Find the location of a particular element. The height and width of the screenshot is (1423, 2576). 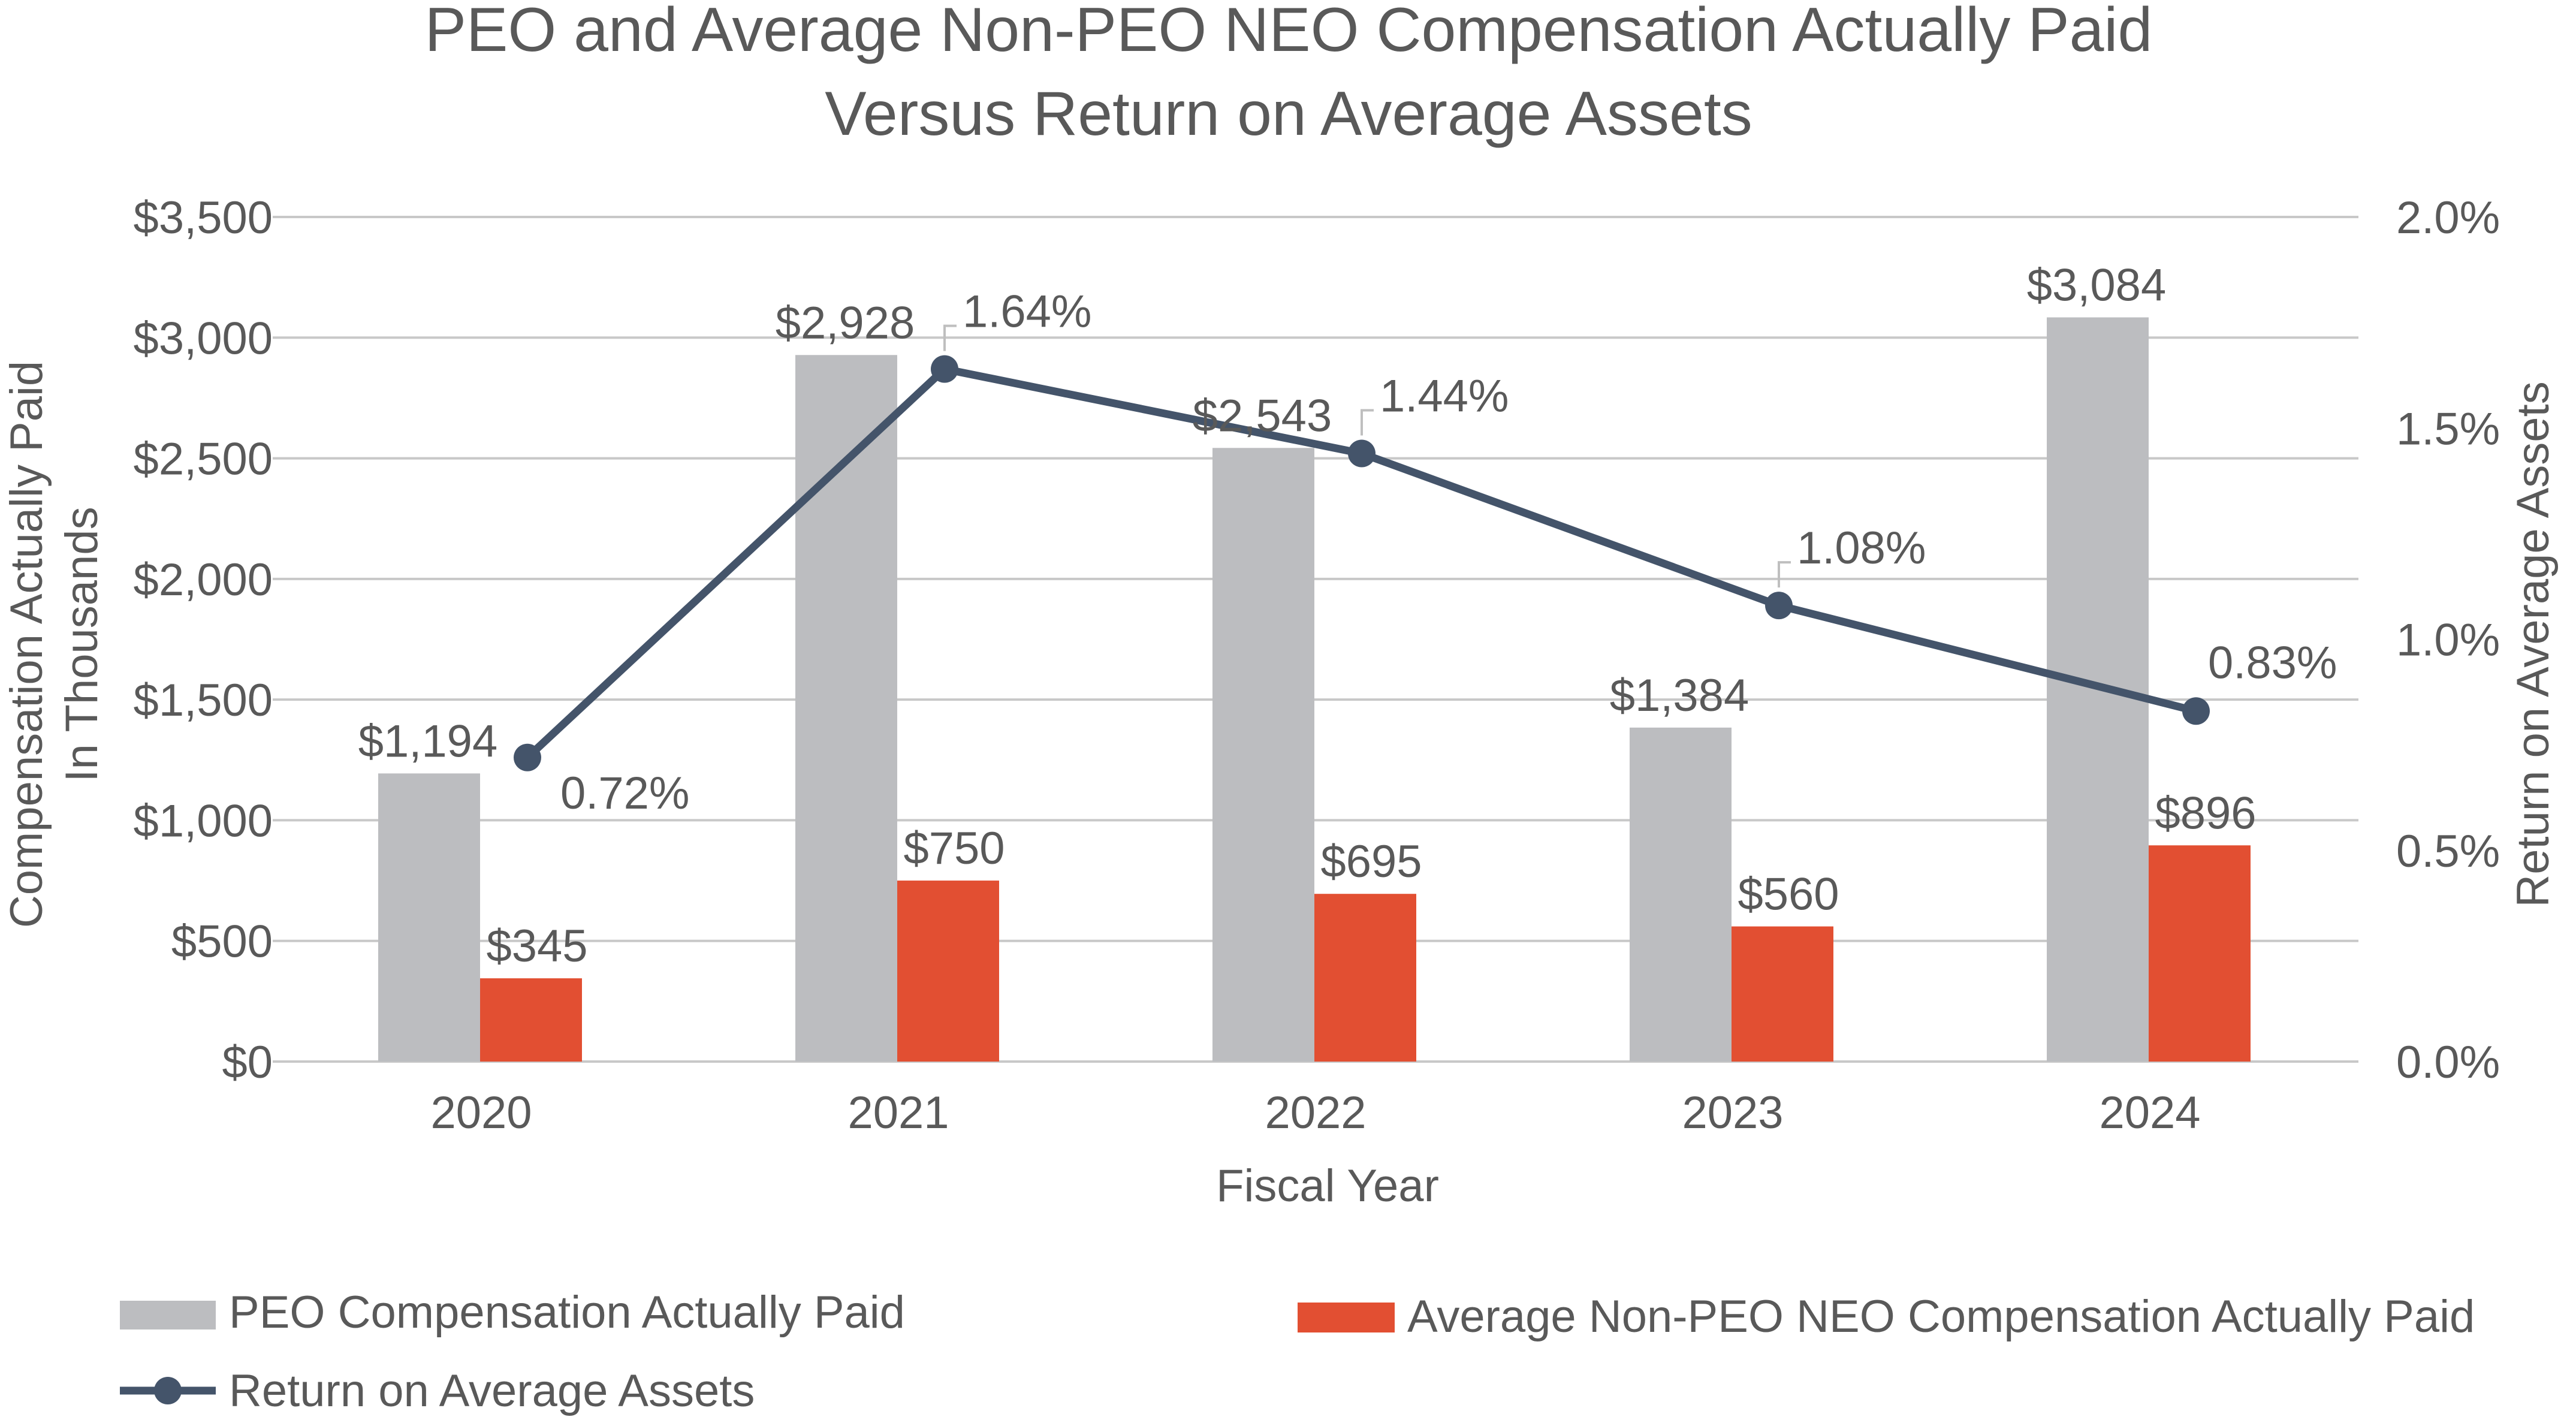

y-tick-label-left: $0 is located at coordinates (247, 1062).